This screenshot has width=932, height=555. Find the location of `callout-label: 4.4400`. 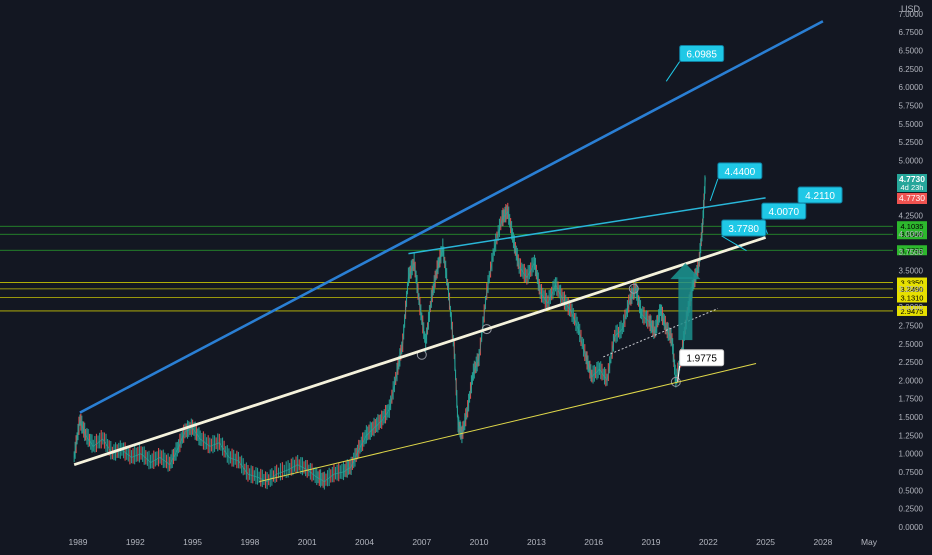

callout-label: 4.4400 is located at coordinates (740, 172).